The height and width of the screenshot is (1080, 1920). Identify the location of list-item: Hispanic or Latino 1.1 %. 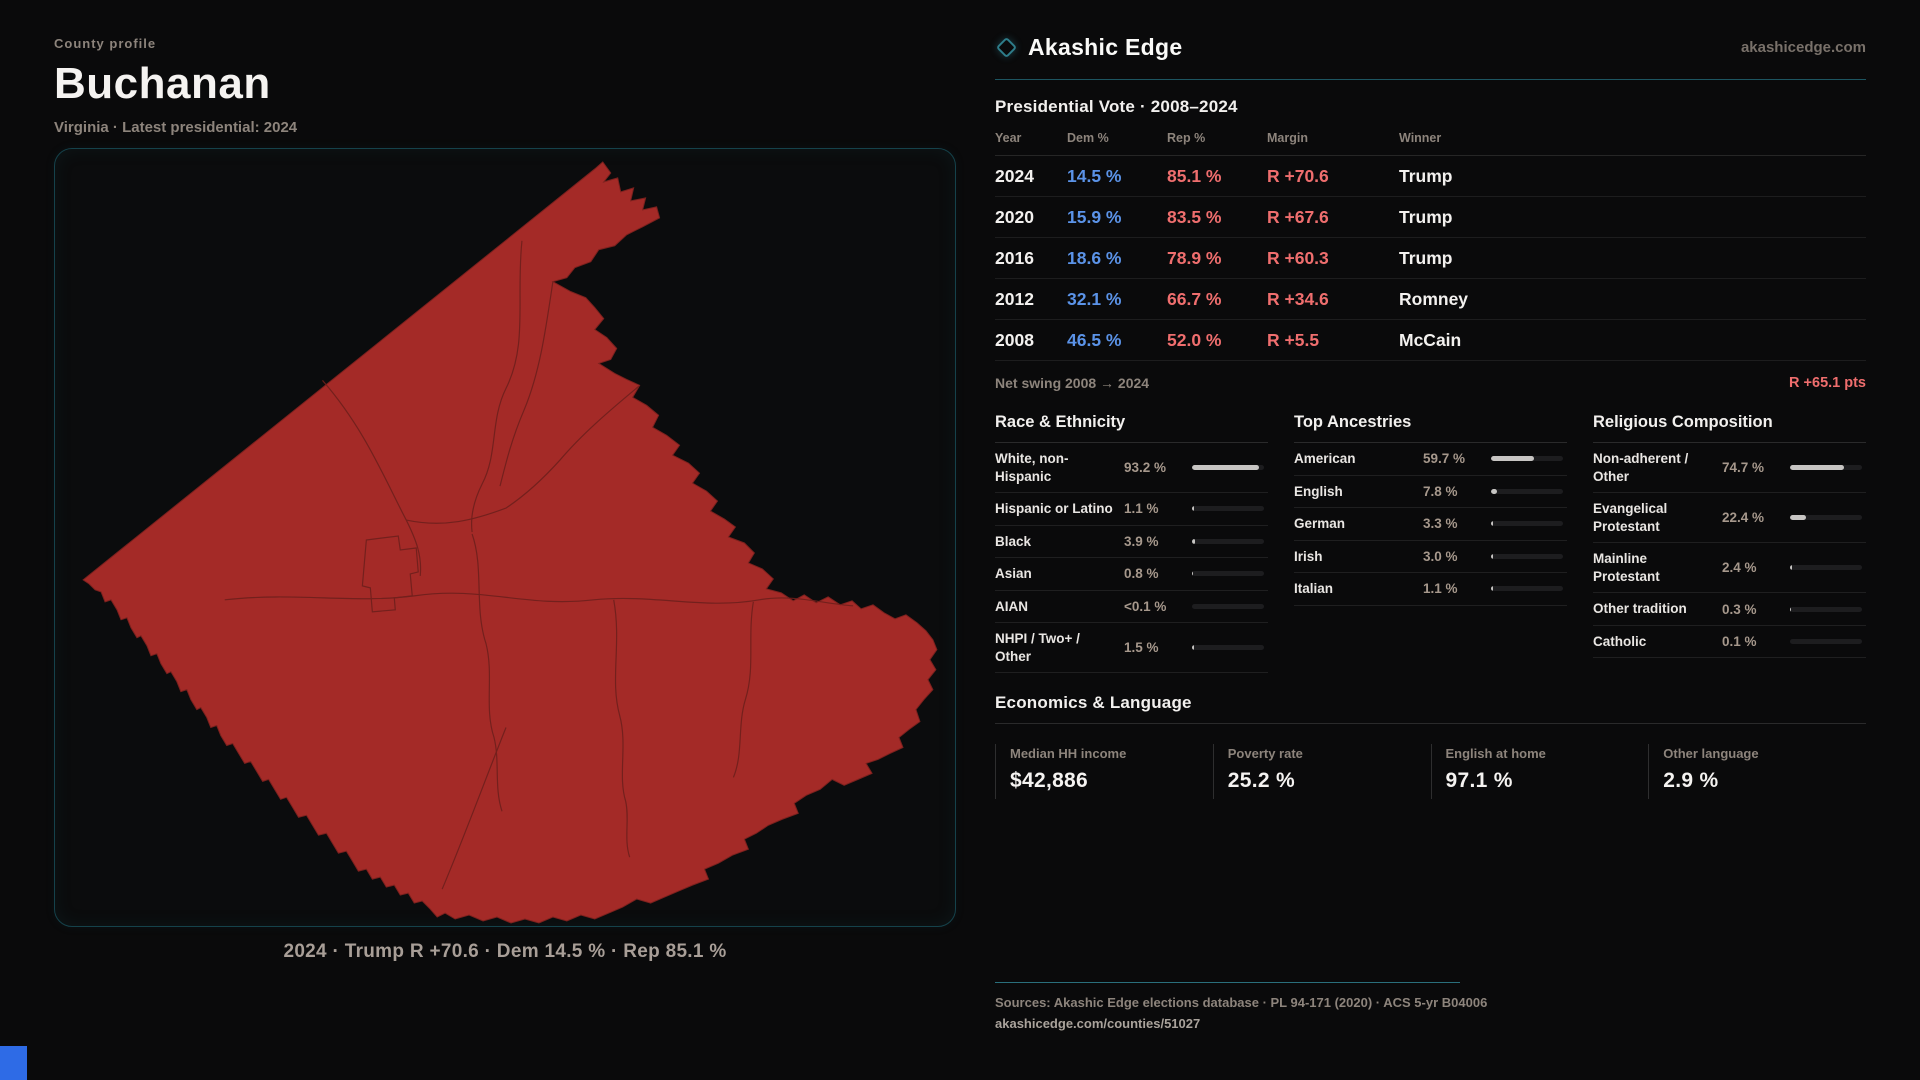
(1131, 509).